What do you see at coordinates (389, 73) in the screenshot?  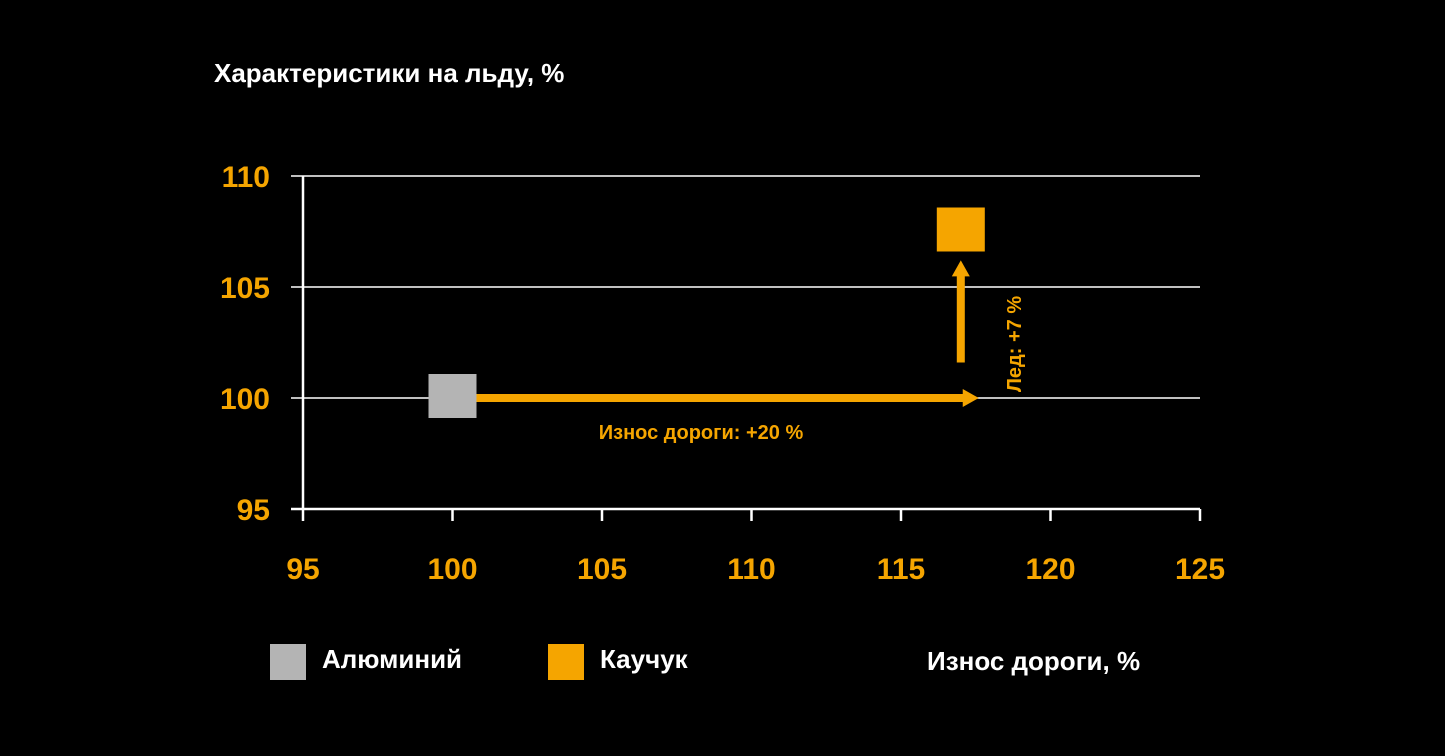 I see `y-axis-label: Характеристики на льду, %` at bounding box center [389, 73].